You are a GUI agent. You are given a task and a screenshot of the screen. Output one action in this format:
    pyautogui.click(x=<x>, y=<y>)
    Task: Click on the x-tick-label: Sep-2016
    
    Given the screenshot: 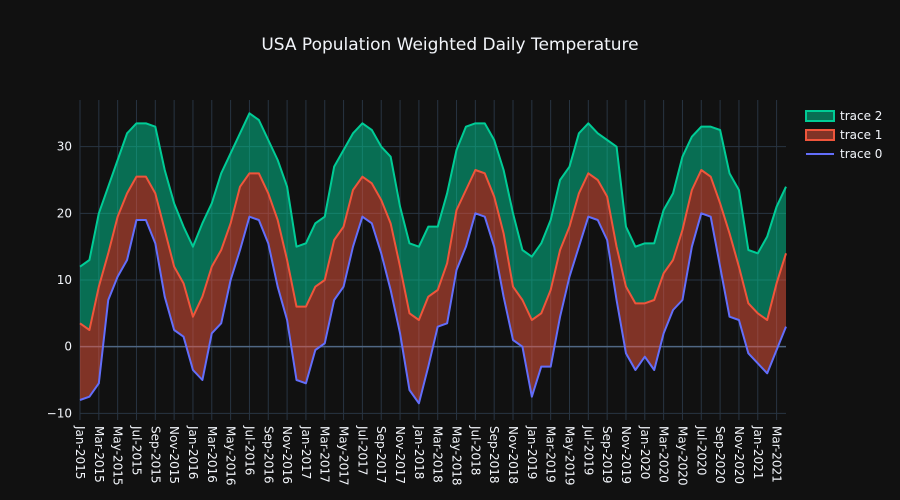 What is the action you would take?
    pyautogui.click(x=268, y=455)
    